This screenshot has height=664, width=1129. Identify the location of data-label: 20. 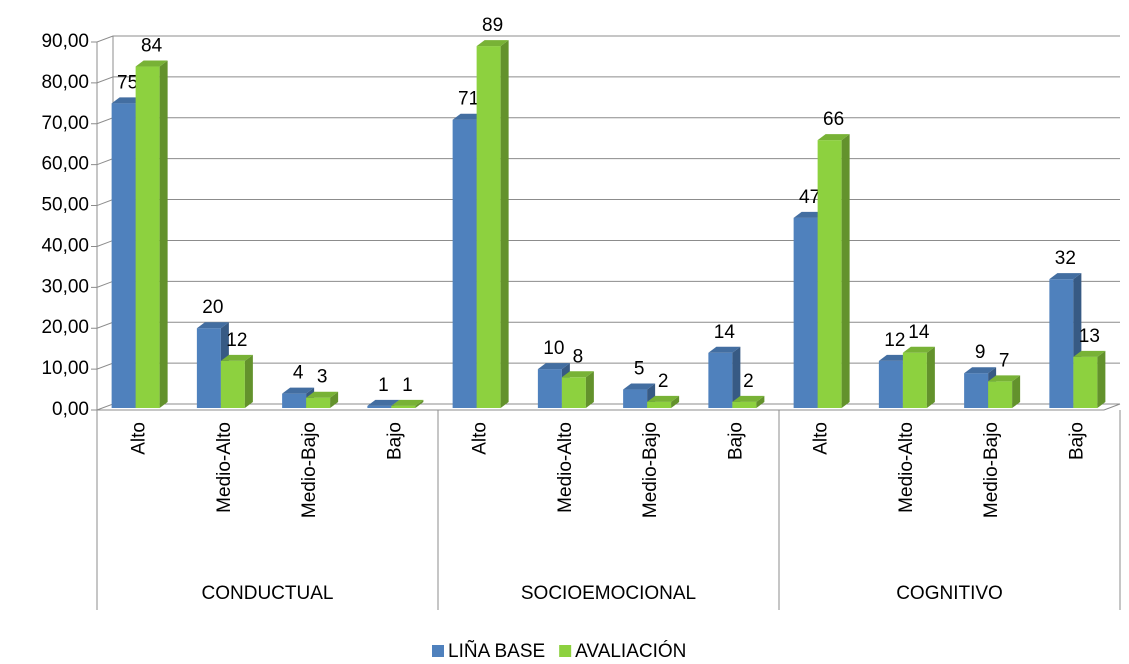
(212, 307).